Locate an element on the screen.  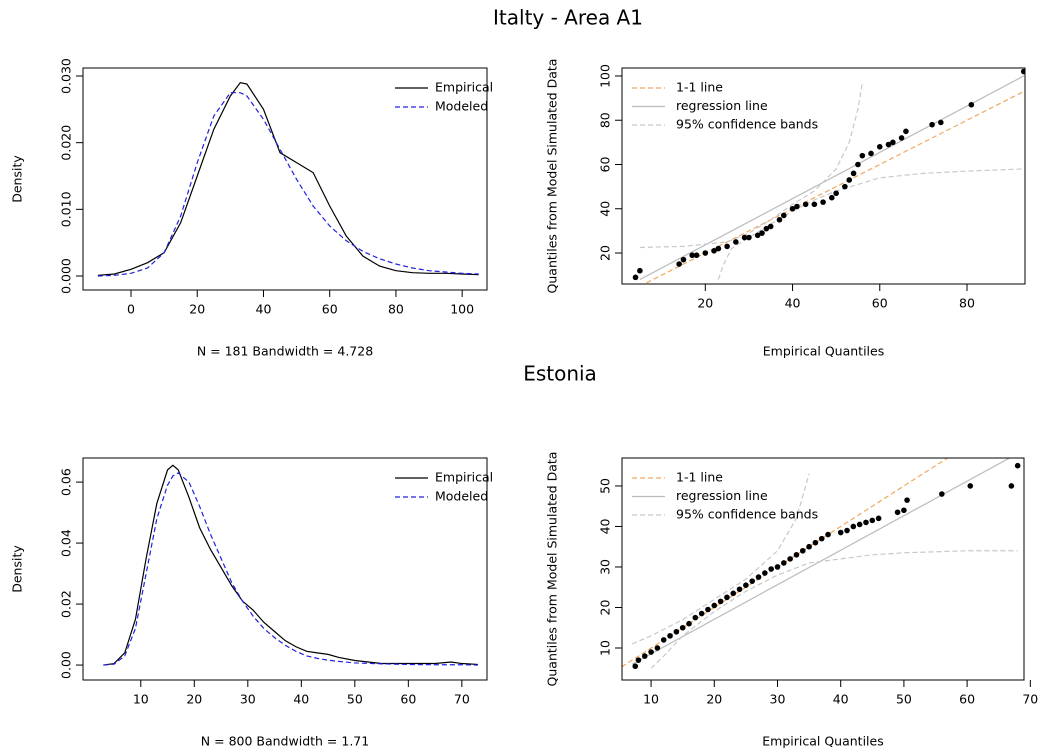
legend-label: 95% confidence bands is located at coordinates (747, 124).